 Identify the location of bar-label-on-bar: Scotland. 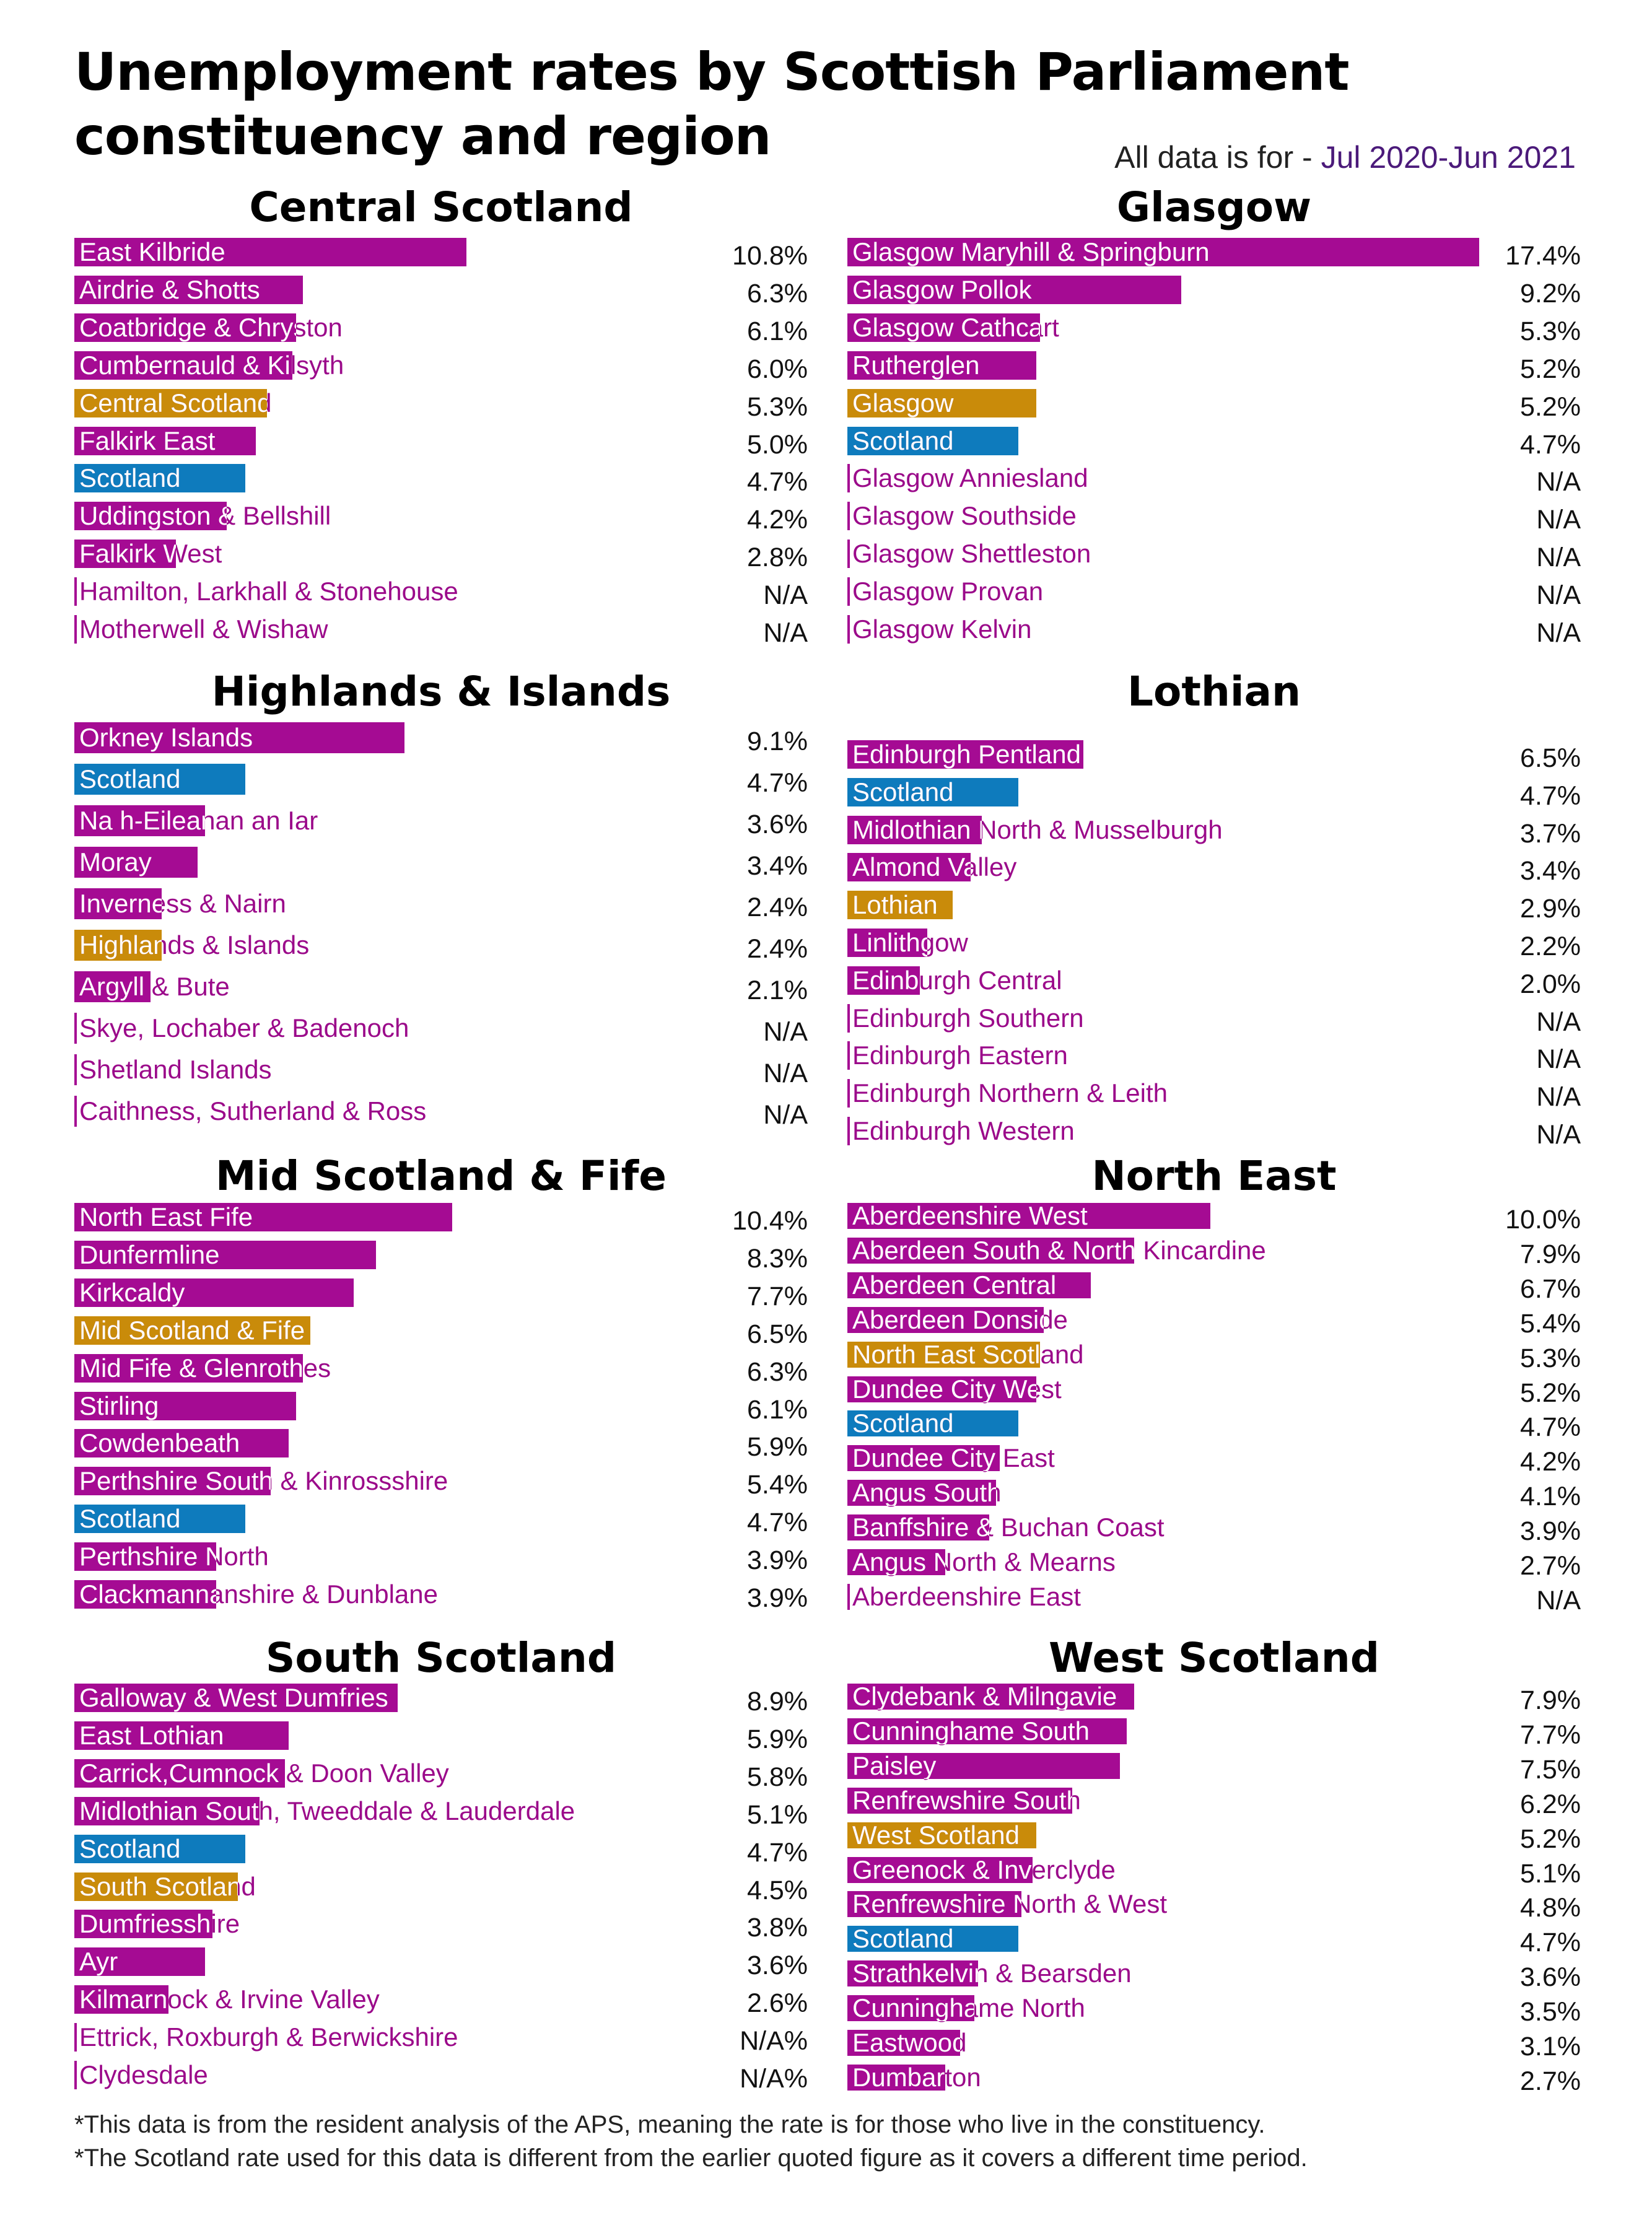
(903, 440).